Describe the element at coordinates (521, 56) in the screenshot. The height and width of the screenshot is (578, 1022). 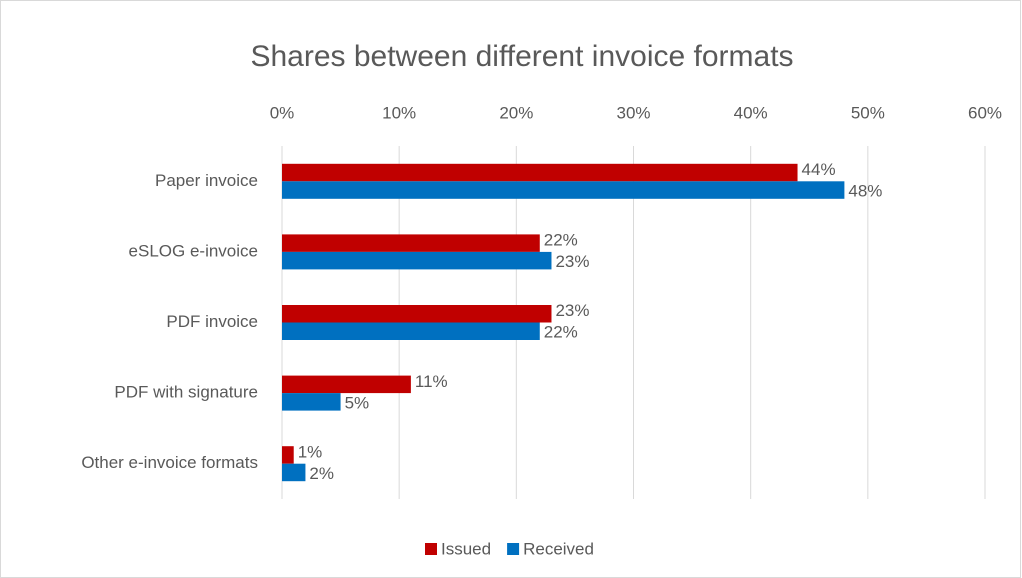
I see `chart-title: Shares between different invoice formats` at that location.